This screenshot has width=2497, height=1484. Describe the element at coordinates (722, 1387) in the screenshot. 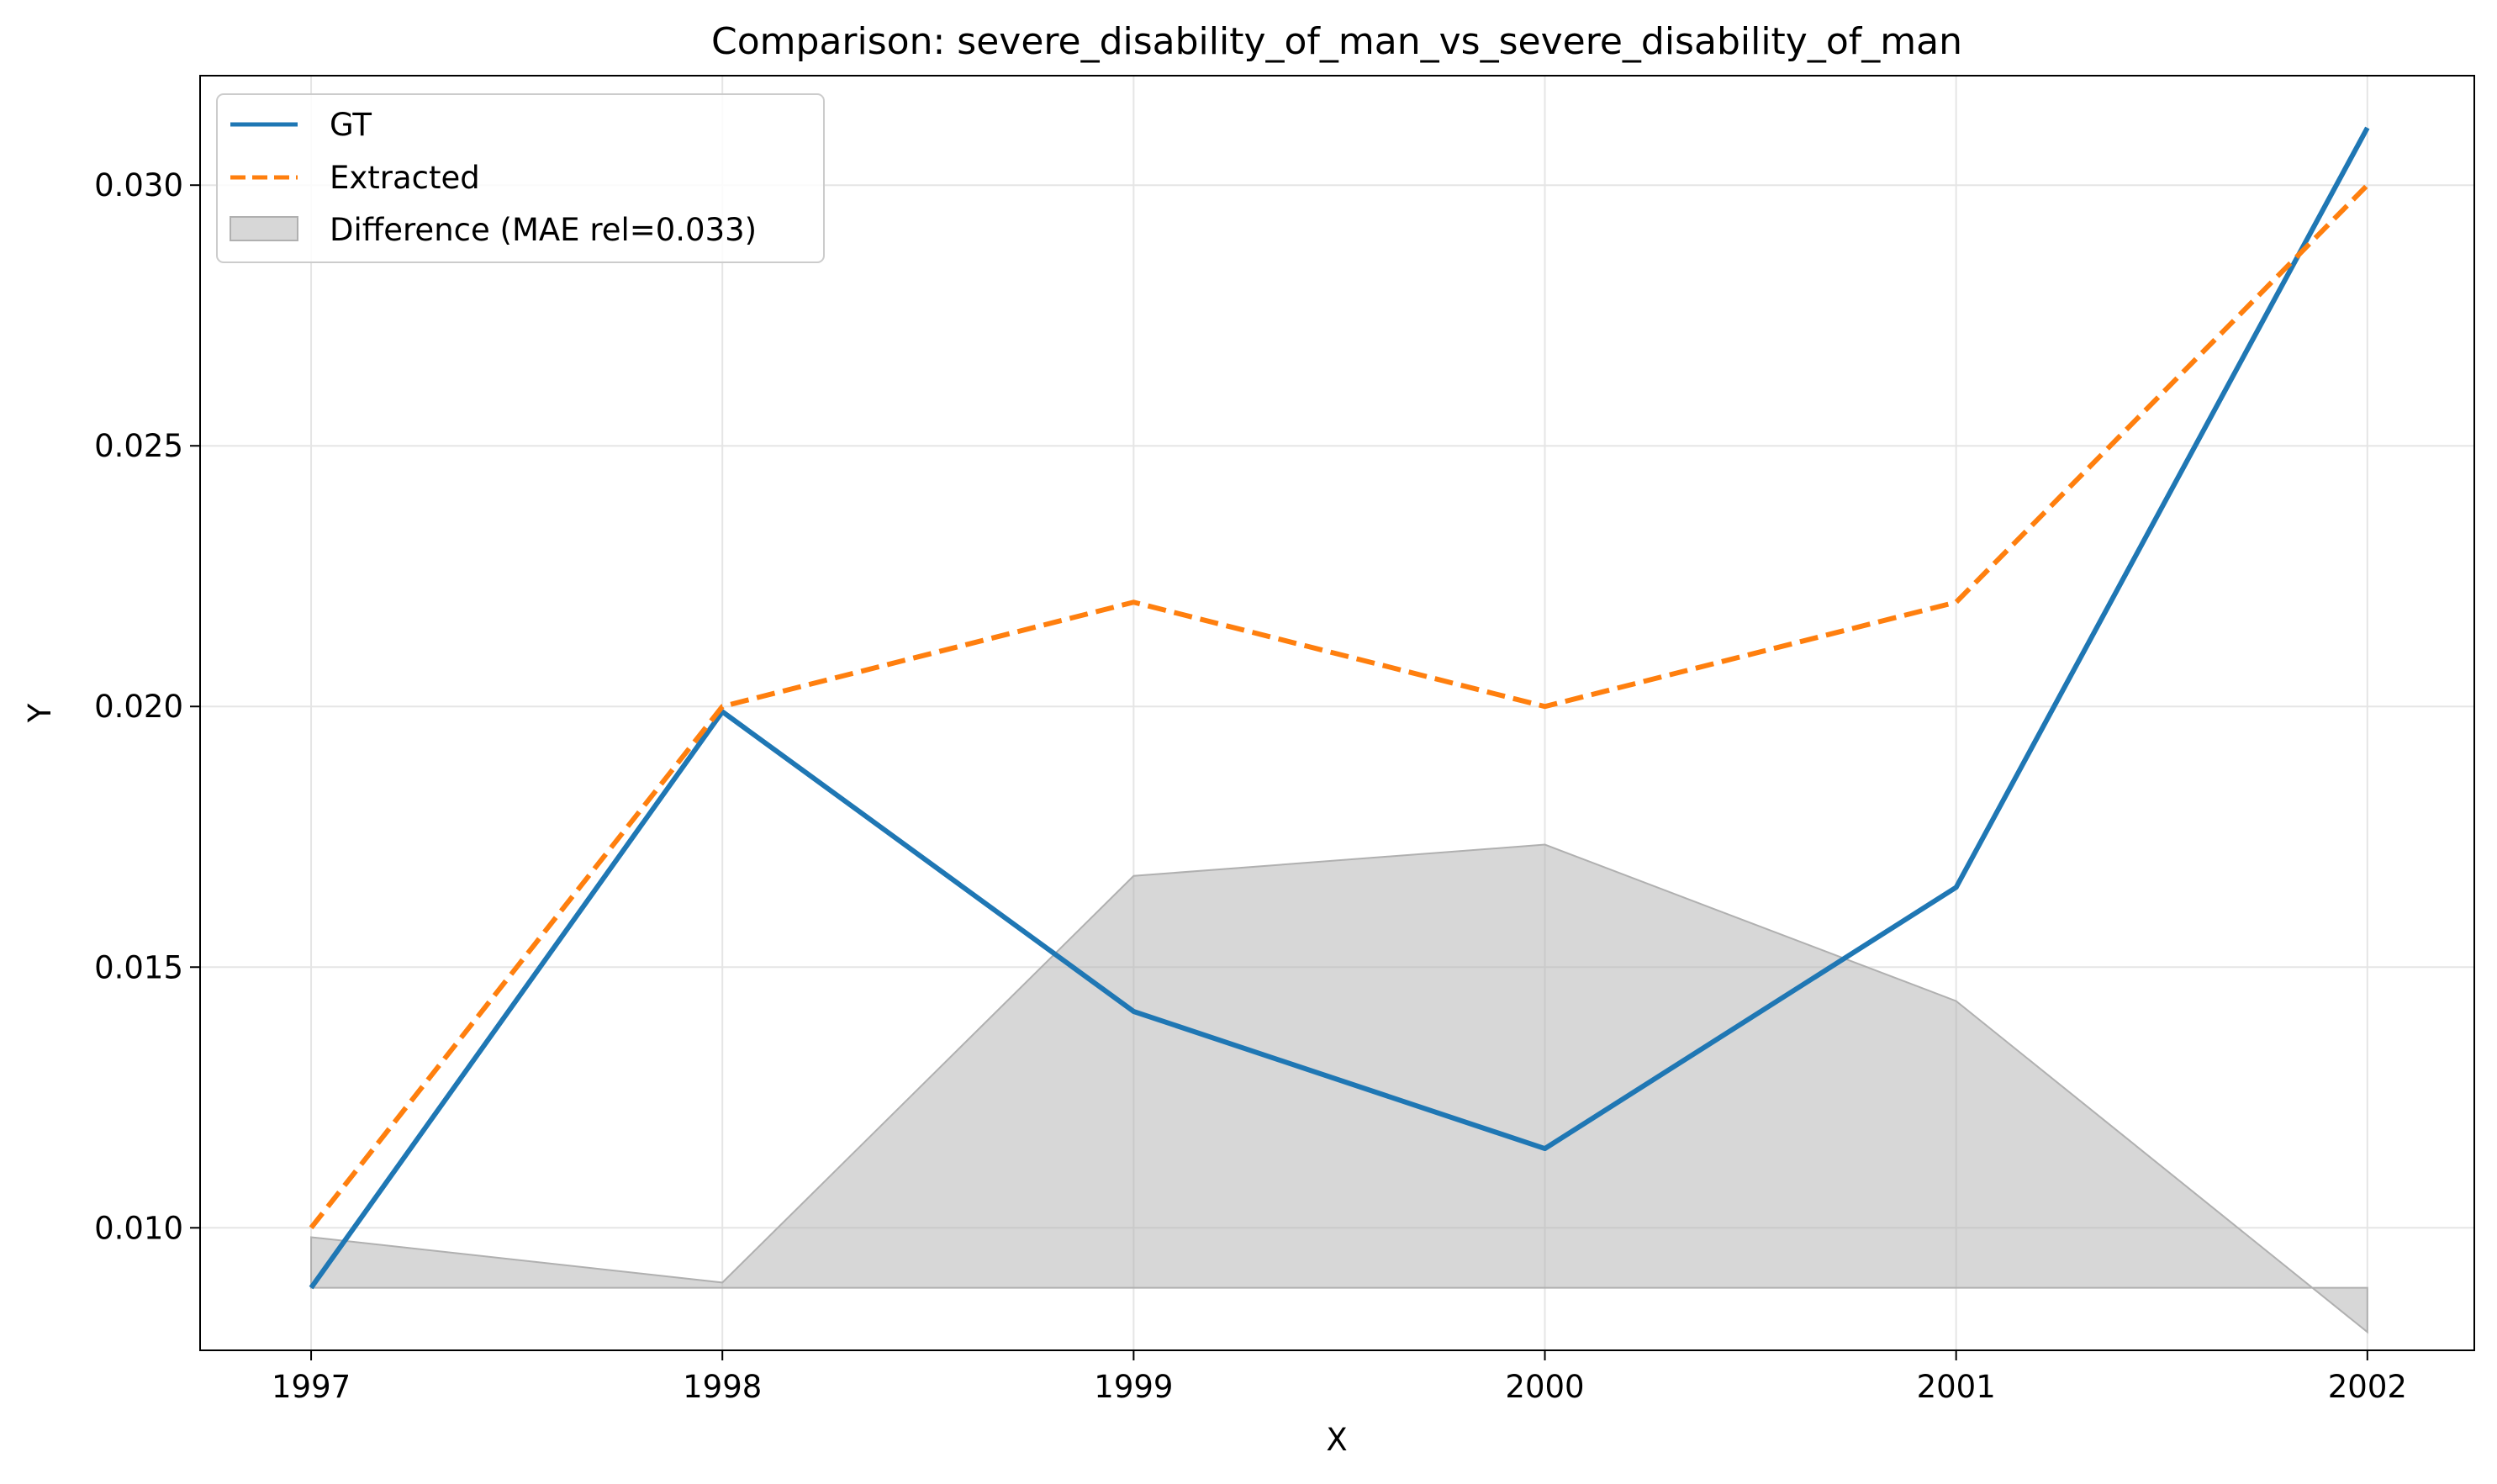

I see `x-tick-label: 1998` at that location.